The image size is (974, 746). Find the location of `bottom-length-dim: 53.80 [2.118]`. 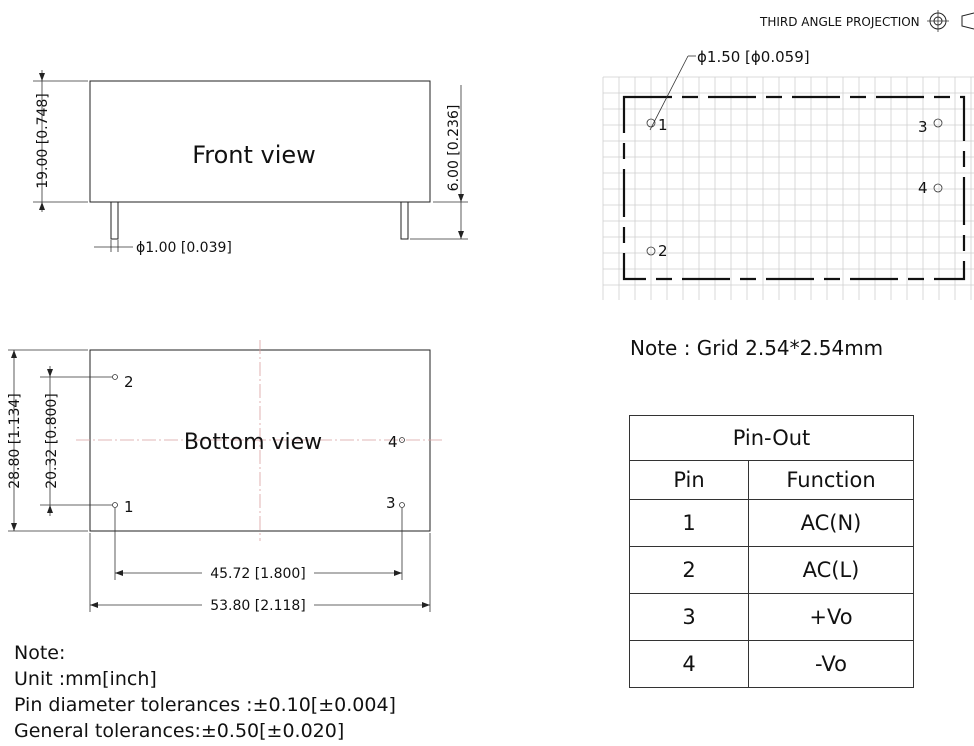

bottom-length-dim: 53.80 [2.118] is located at coordinates (258, 606).